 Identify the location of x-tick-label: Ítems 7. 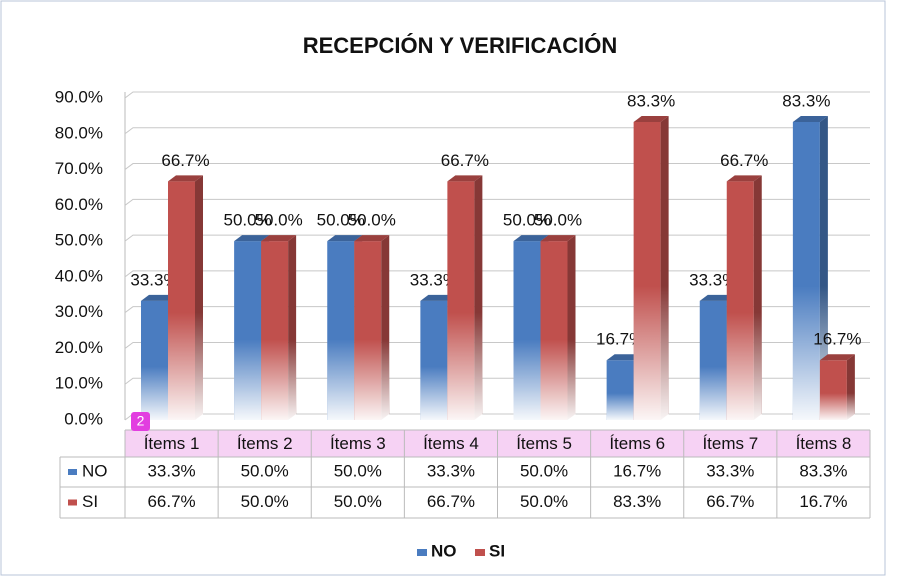
(730, 443).